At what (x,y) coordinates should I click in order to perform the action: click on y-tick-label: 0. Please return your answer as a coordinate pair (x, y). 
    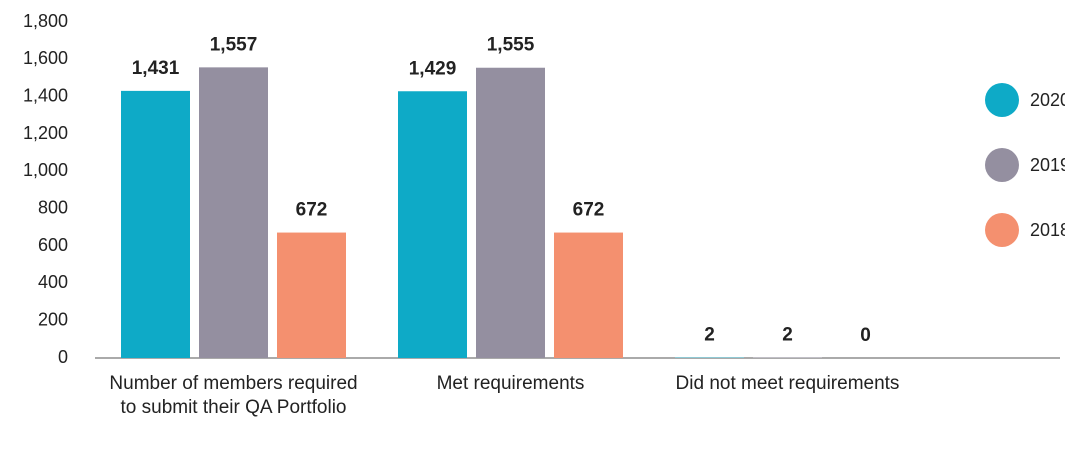
    Looking at the image, I should click on (63, 357).